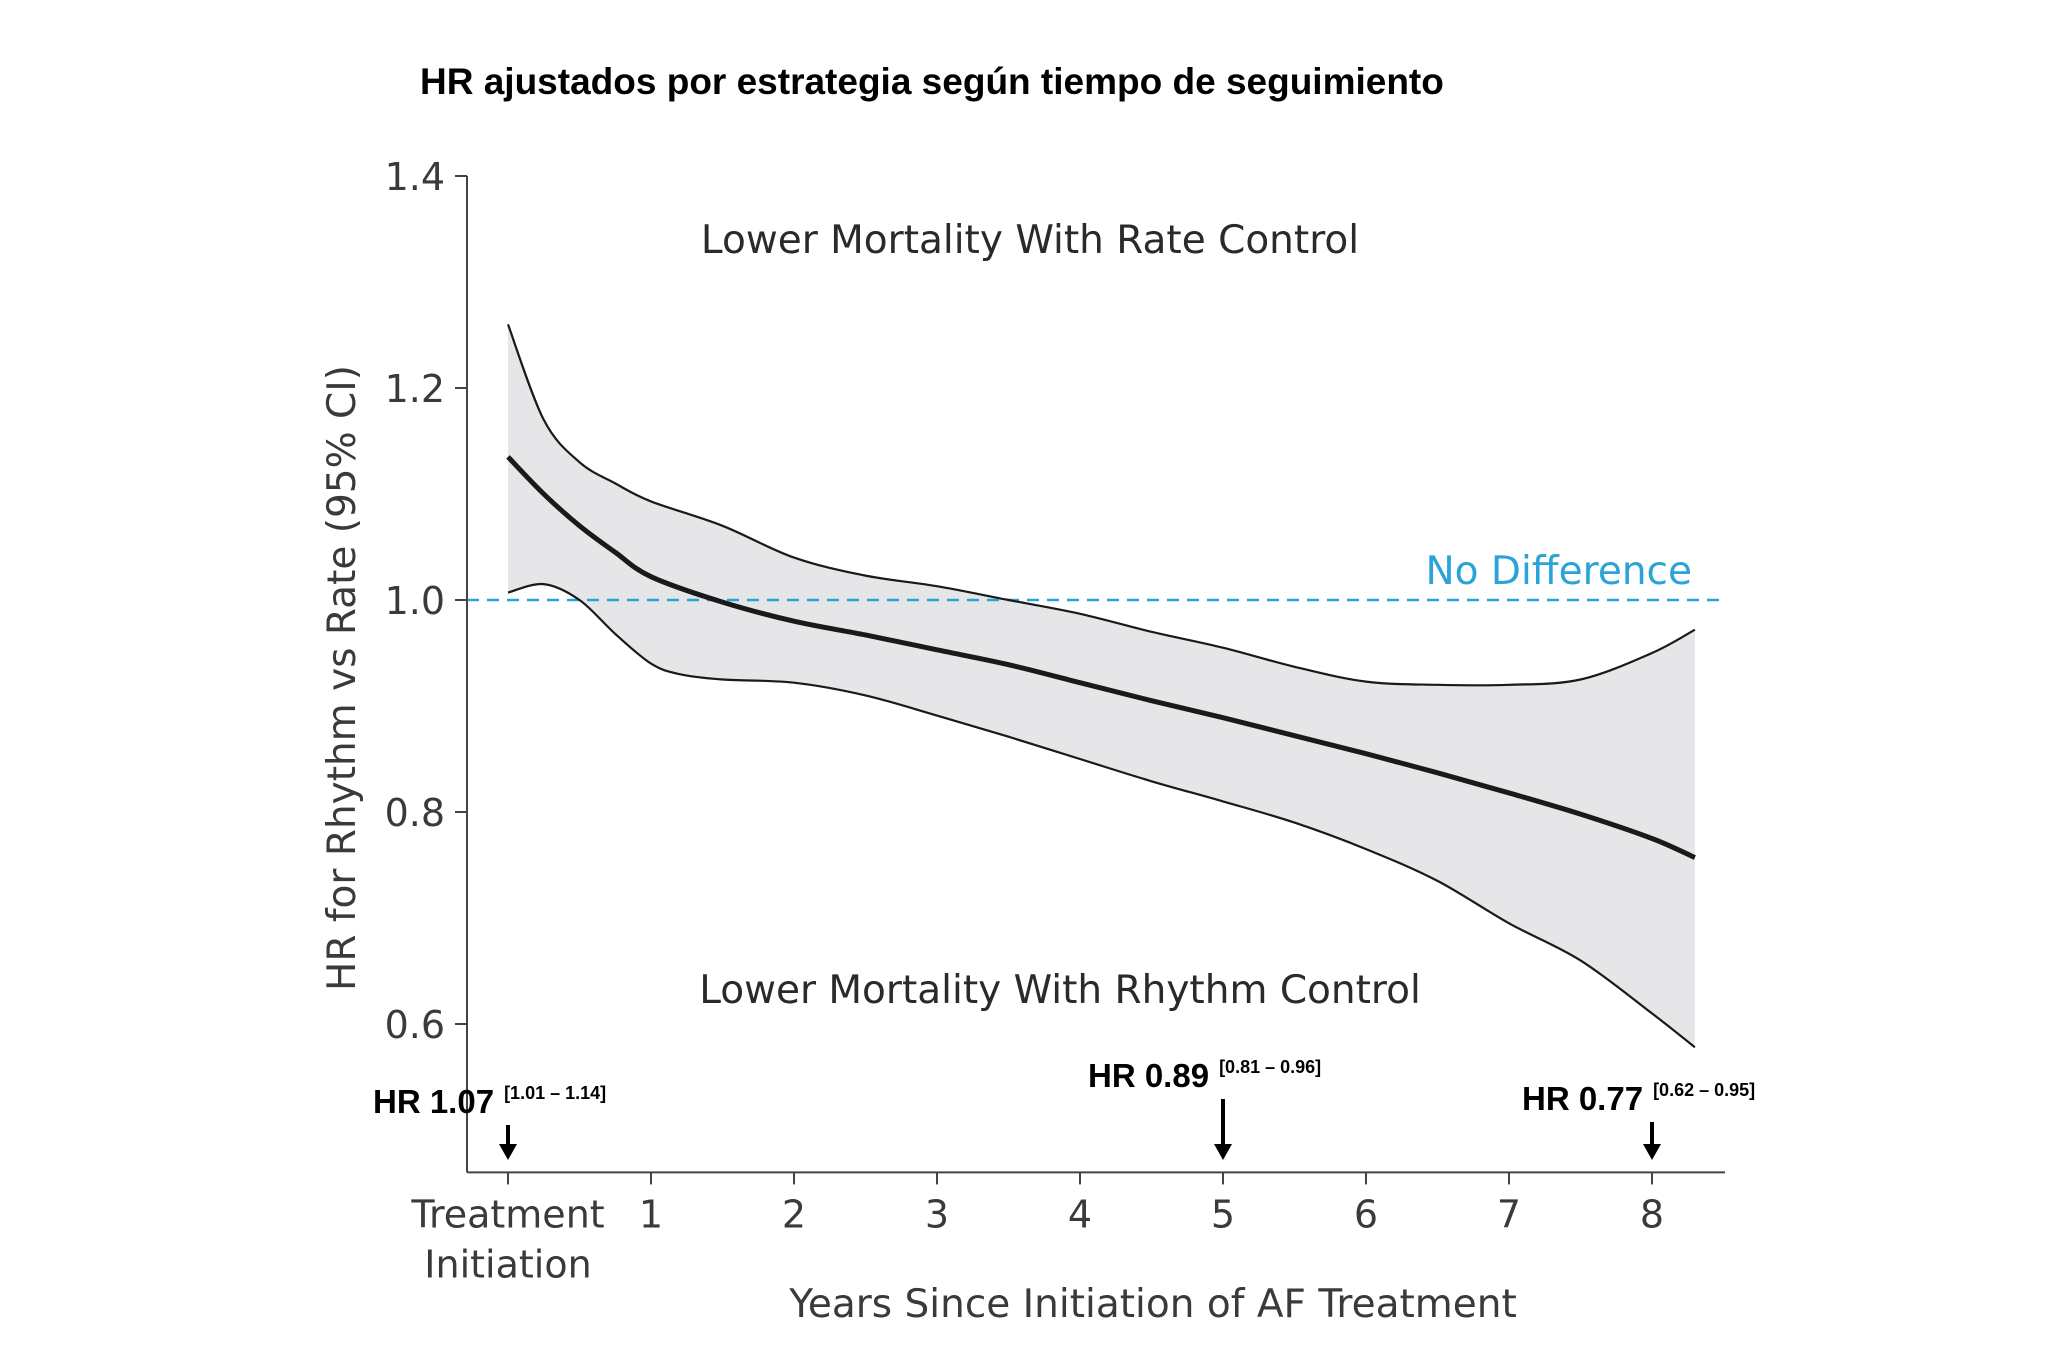 This screenshot has height=1366, width=2048. Describe the element at coordinates (1509, 1214) in the screenshot. I see `x-tick-label: 7` at that location.